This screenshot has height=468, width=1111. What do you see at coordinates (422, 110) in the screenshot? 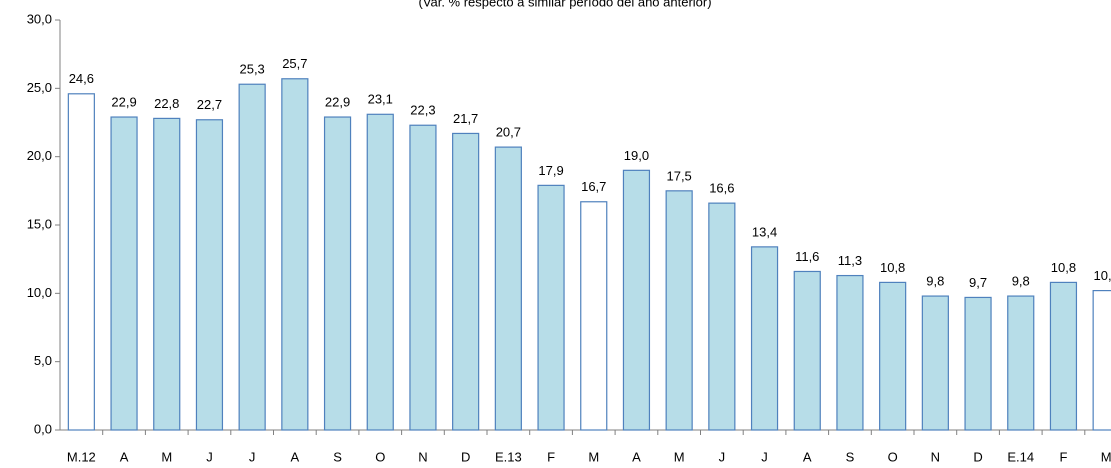
I see `value-label: 22,3` at bounding box center [422, 110].